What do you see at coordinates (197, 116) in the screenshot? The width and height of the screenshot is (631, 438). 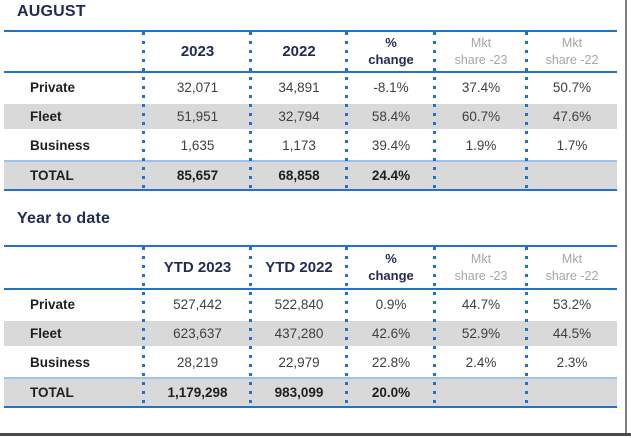 I see `value-current: 51,951` at bounding box center [197, 116].